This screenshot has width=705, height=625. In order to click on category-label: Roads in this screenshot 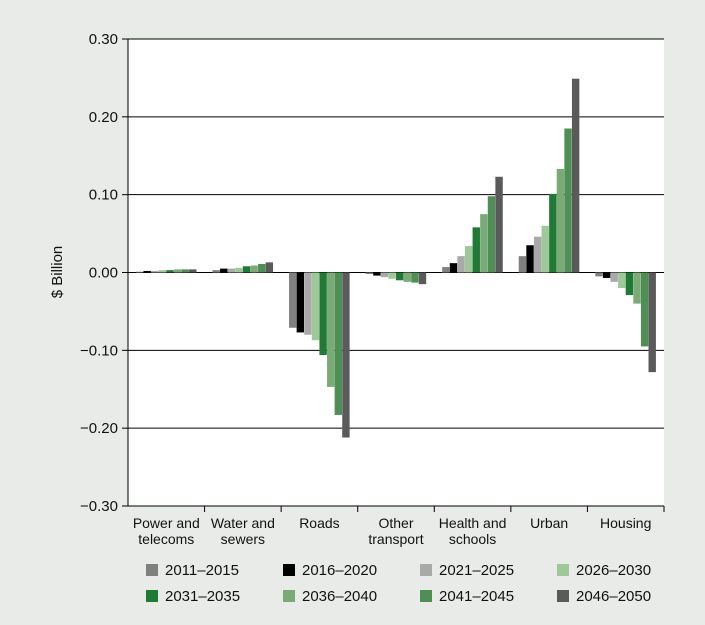, I will do `click(319, 523)`.